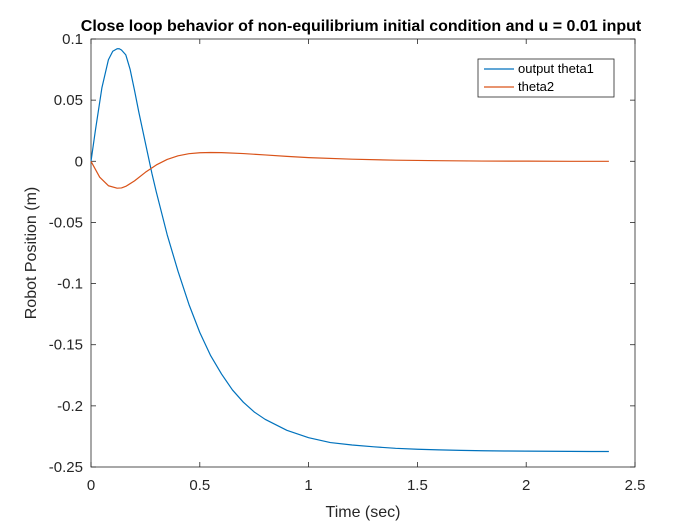  I want to click on legend-label-1: output theta1, so click(556, 68).